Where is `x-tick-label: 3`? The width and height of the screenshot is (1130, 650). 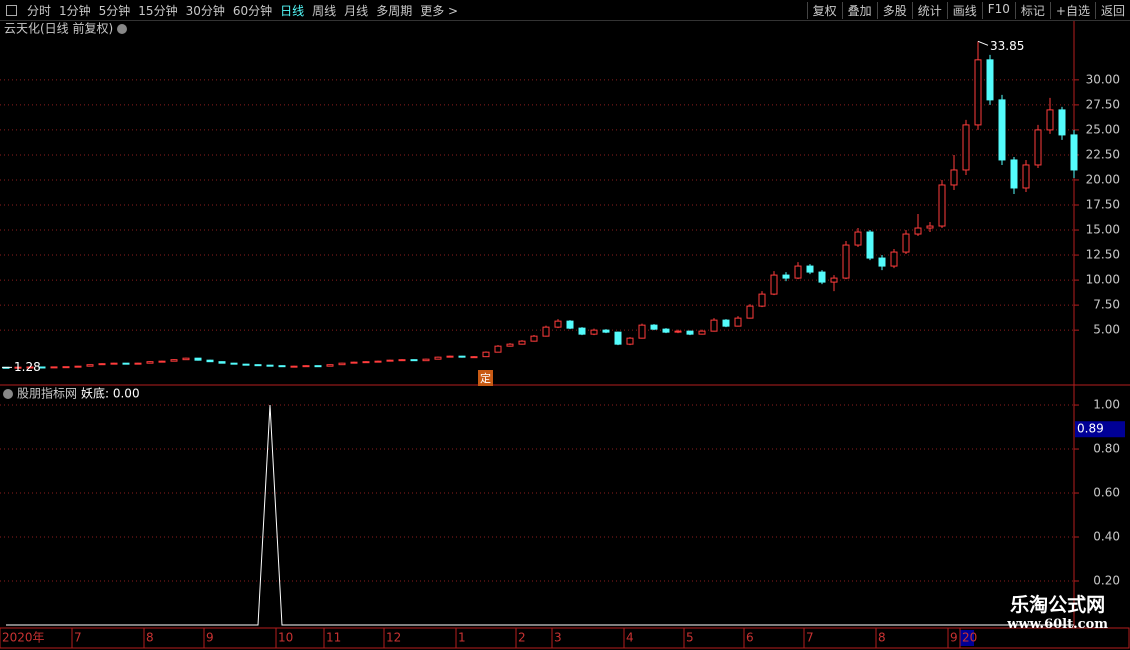 x-tick-label: 3 is located at coordinates (558, 638).